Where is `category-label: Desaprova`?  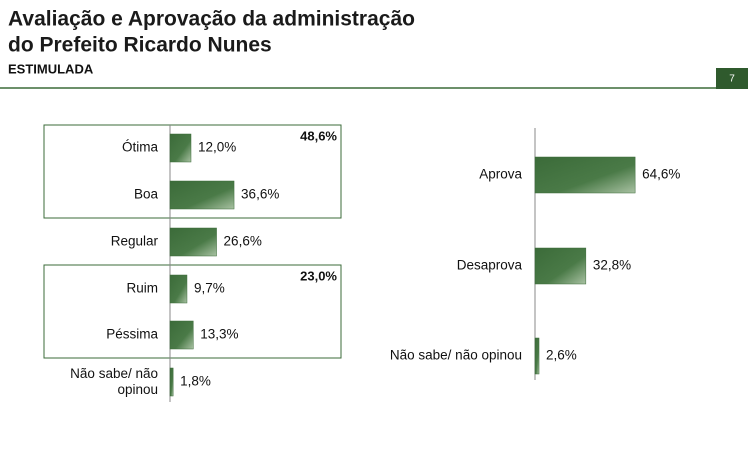
category-label: Desaprova is located at coordinates (490, 265).